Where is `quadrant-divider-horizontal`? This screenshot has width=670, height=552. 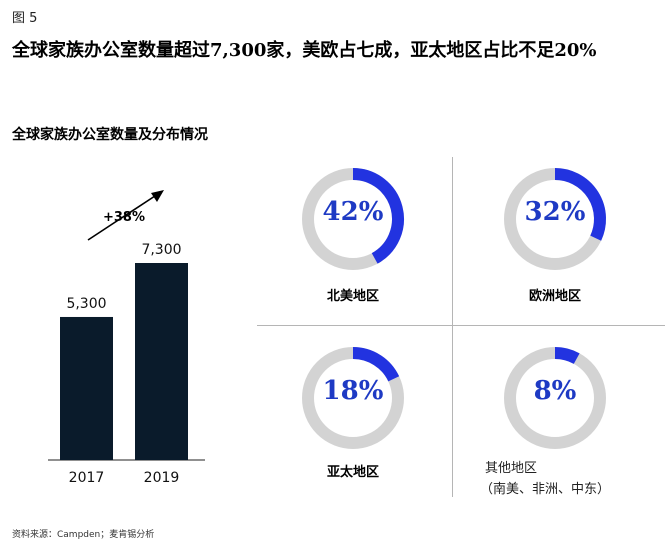 quadrant-divider-horizontal is located at coordinates (461, 325).